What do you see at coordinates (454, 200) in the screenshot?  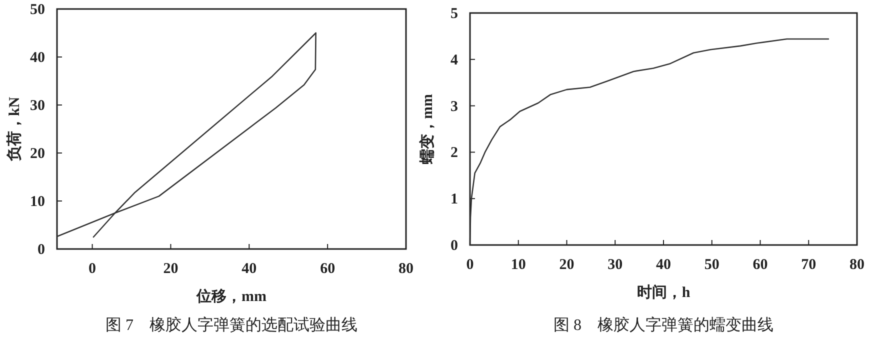 I see `y-tick-label: 1` at bounding box center [454, 200].